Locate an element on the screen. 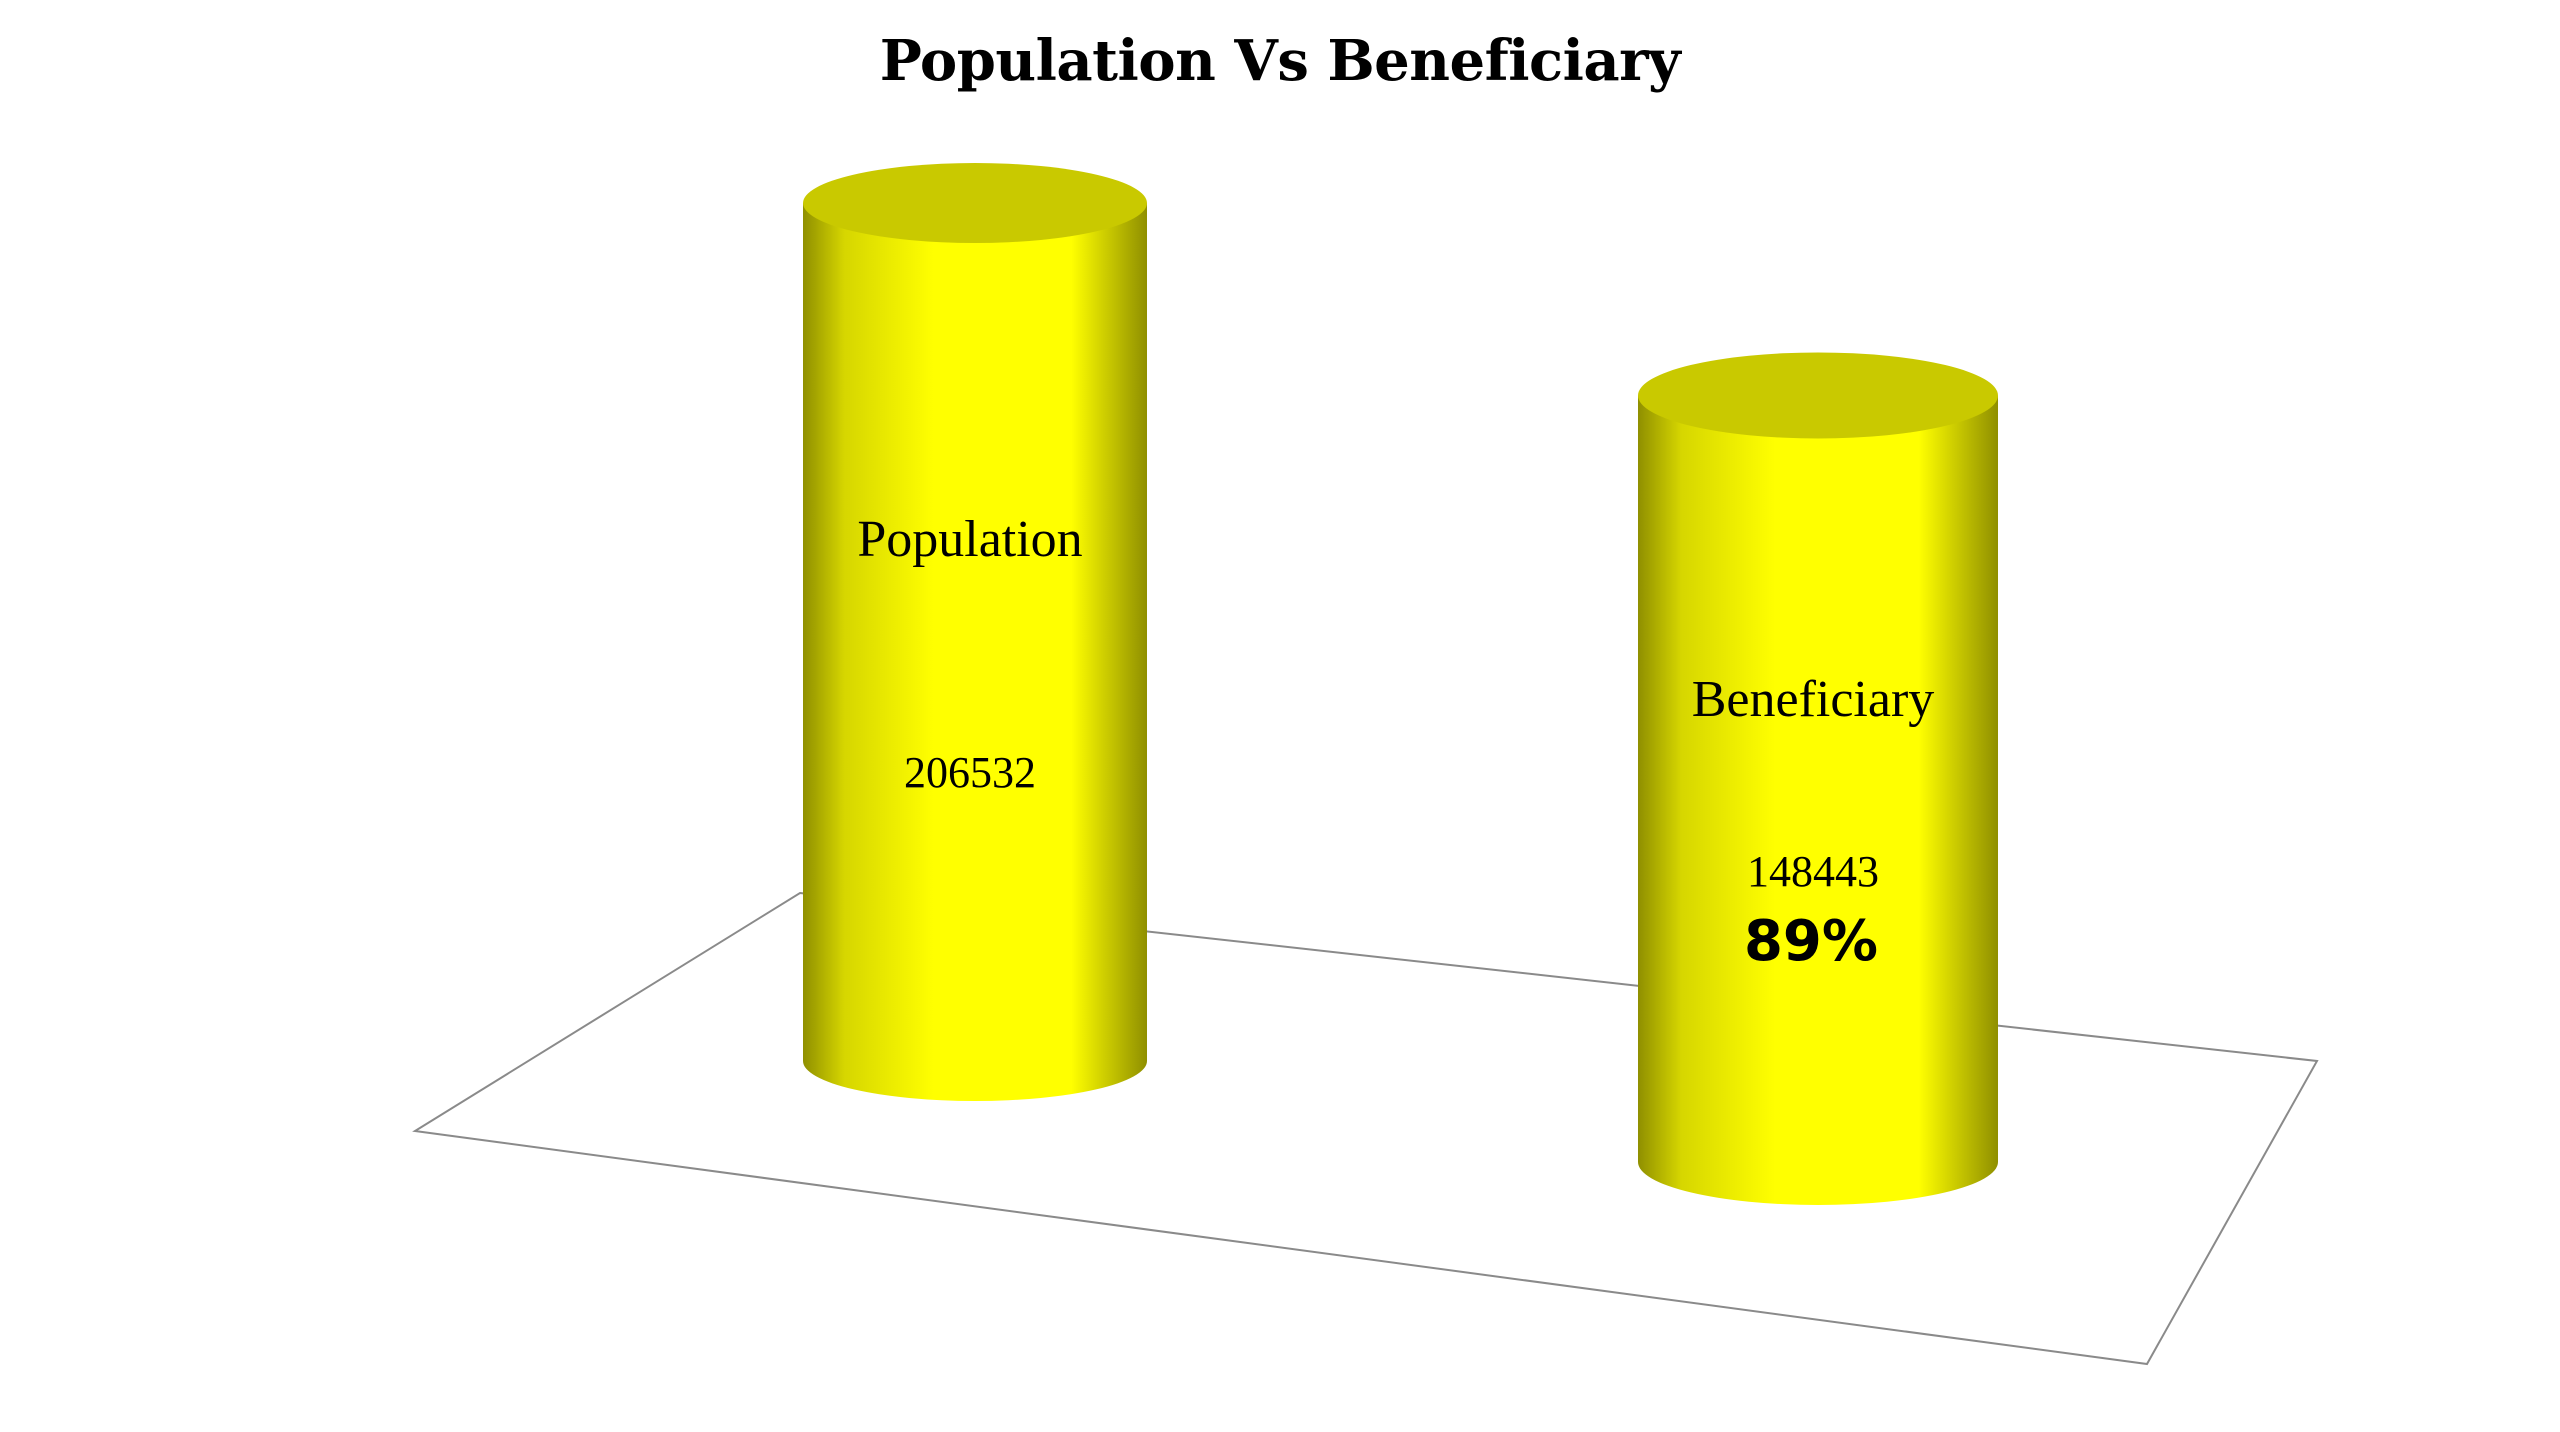  bar-label-beneficiary: Beneficiary is located at coordinates (1813, 699).